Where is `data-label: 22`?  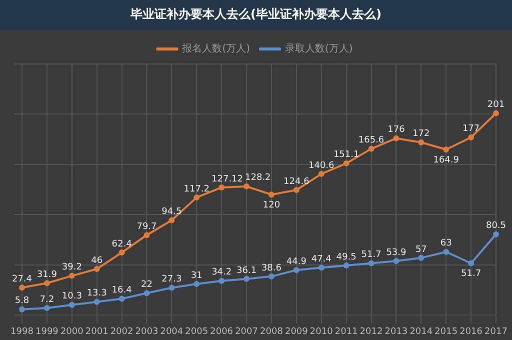 data-label: 22 is located at coordinates (146, 285).